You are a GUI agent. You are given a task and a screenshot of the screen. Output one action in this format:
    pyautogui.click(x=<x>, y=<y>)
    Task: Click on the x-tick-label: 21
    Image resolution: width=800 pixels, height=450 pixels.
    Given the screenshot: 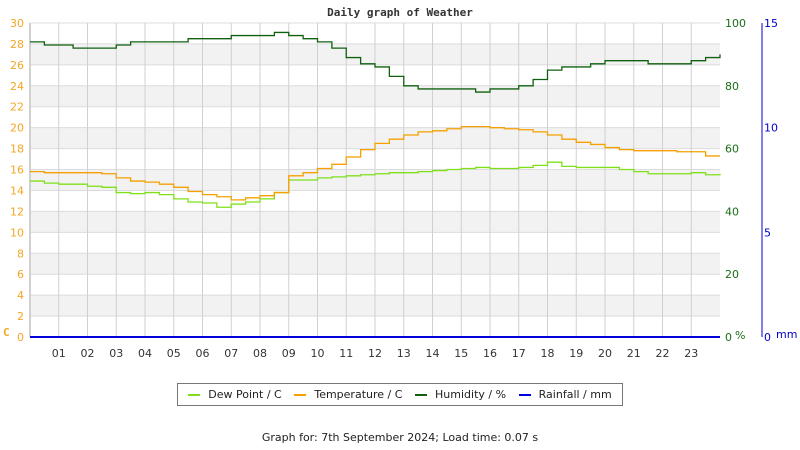 What is the action you would take?
    pyautogui.click(x=634, y=353)
    